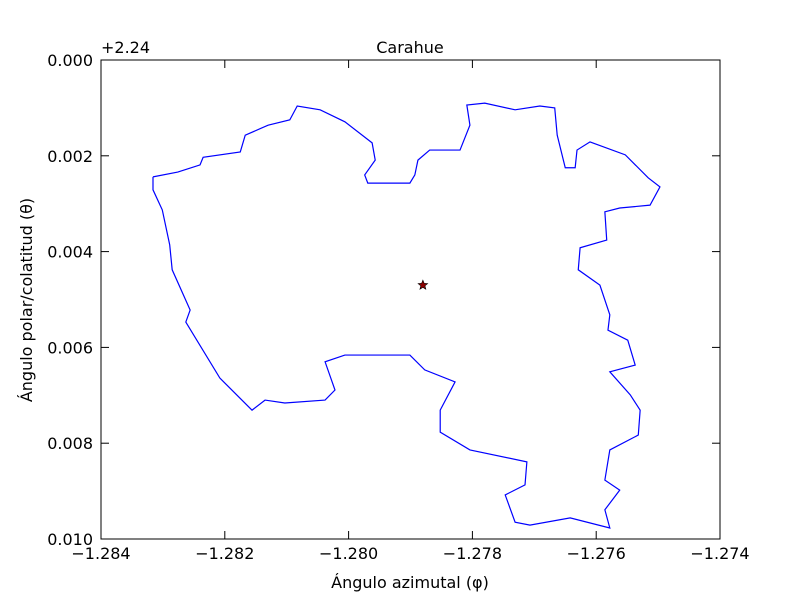 The height and width of the screenshot is (600, 800). Describe the element at coordinates (70, 443) in the screenshot. I see `y-tick-label: 0.008` at that location.